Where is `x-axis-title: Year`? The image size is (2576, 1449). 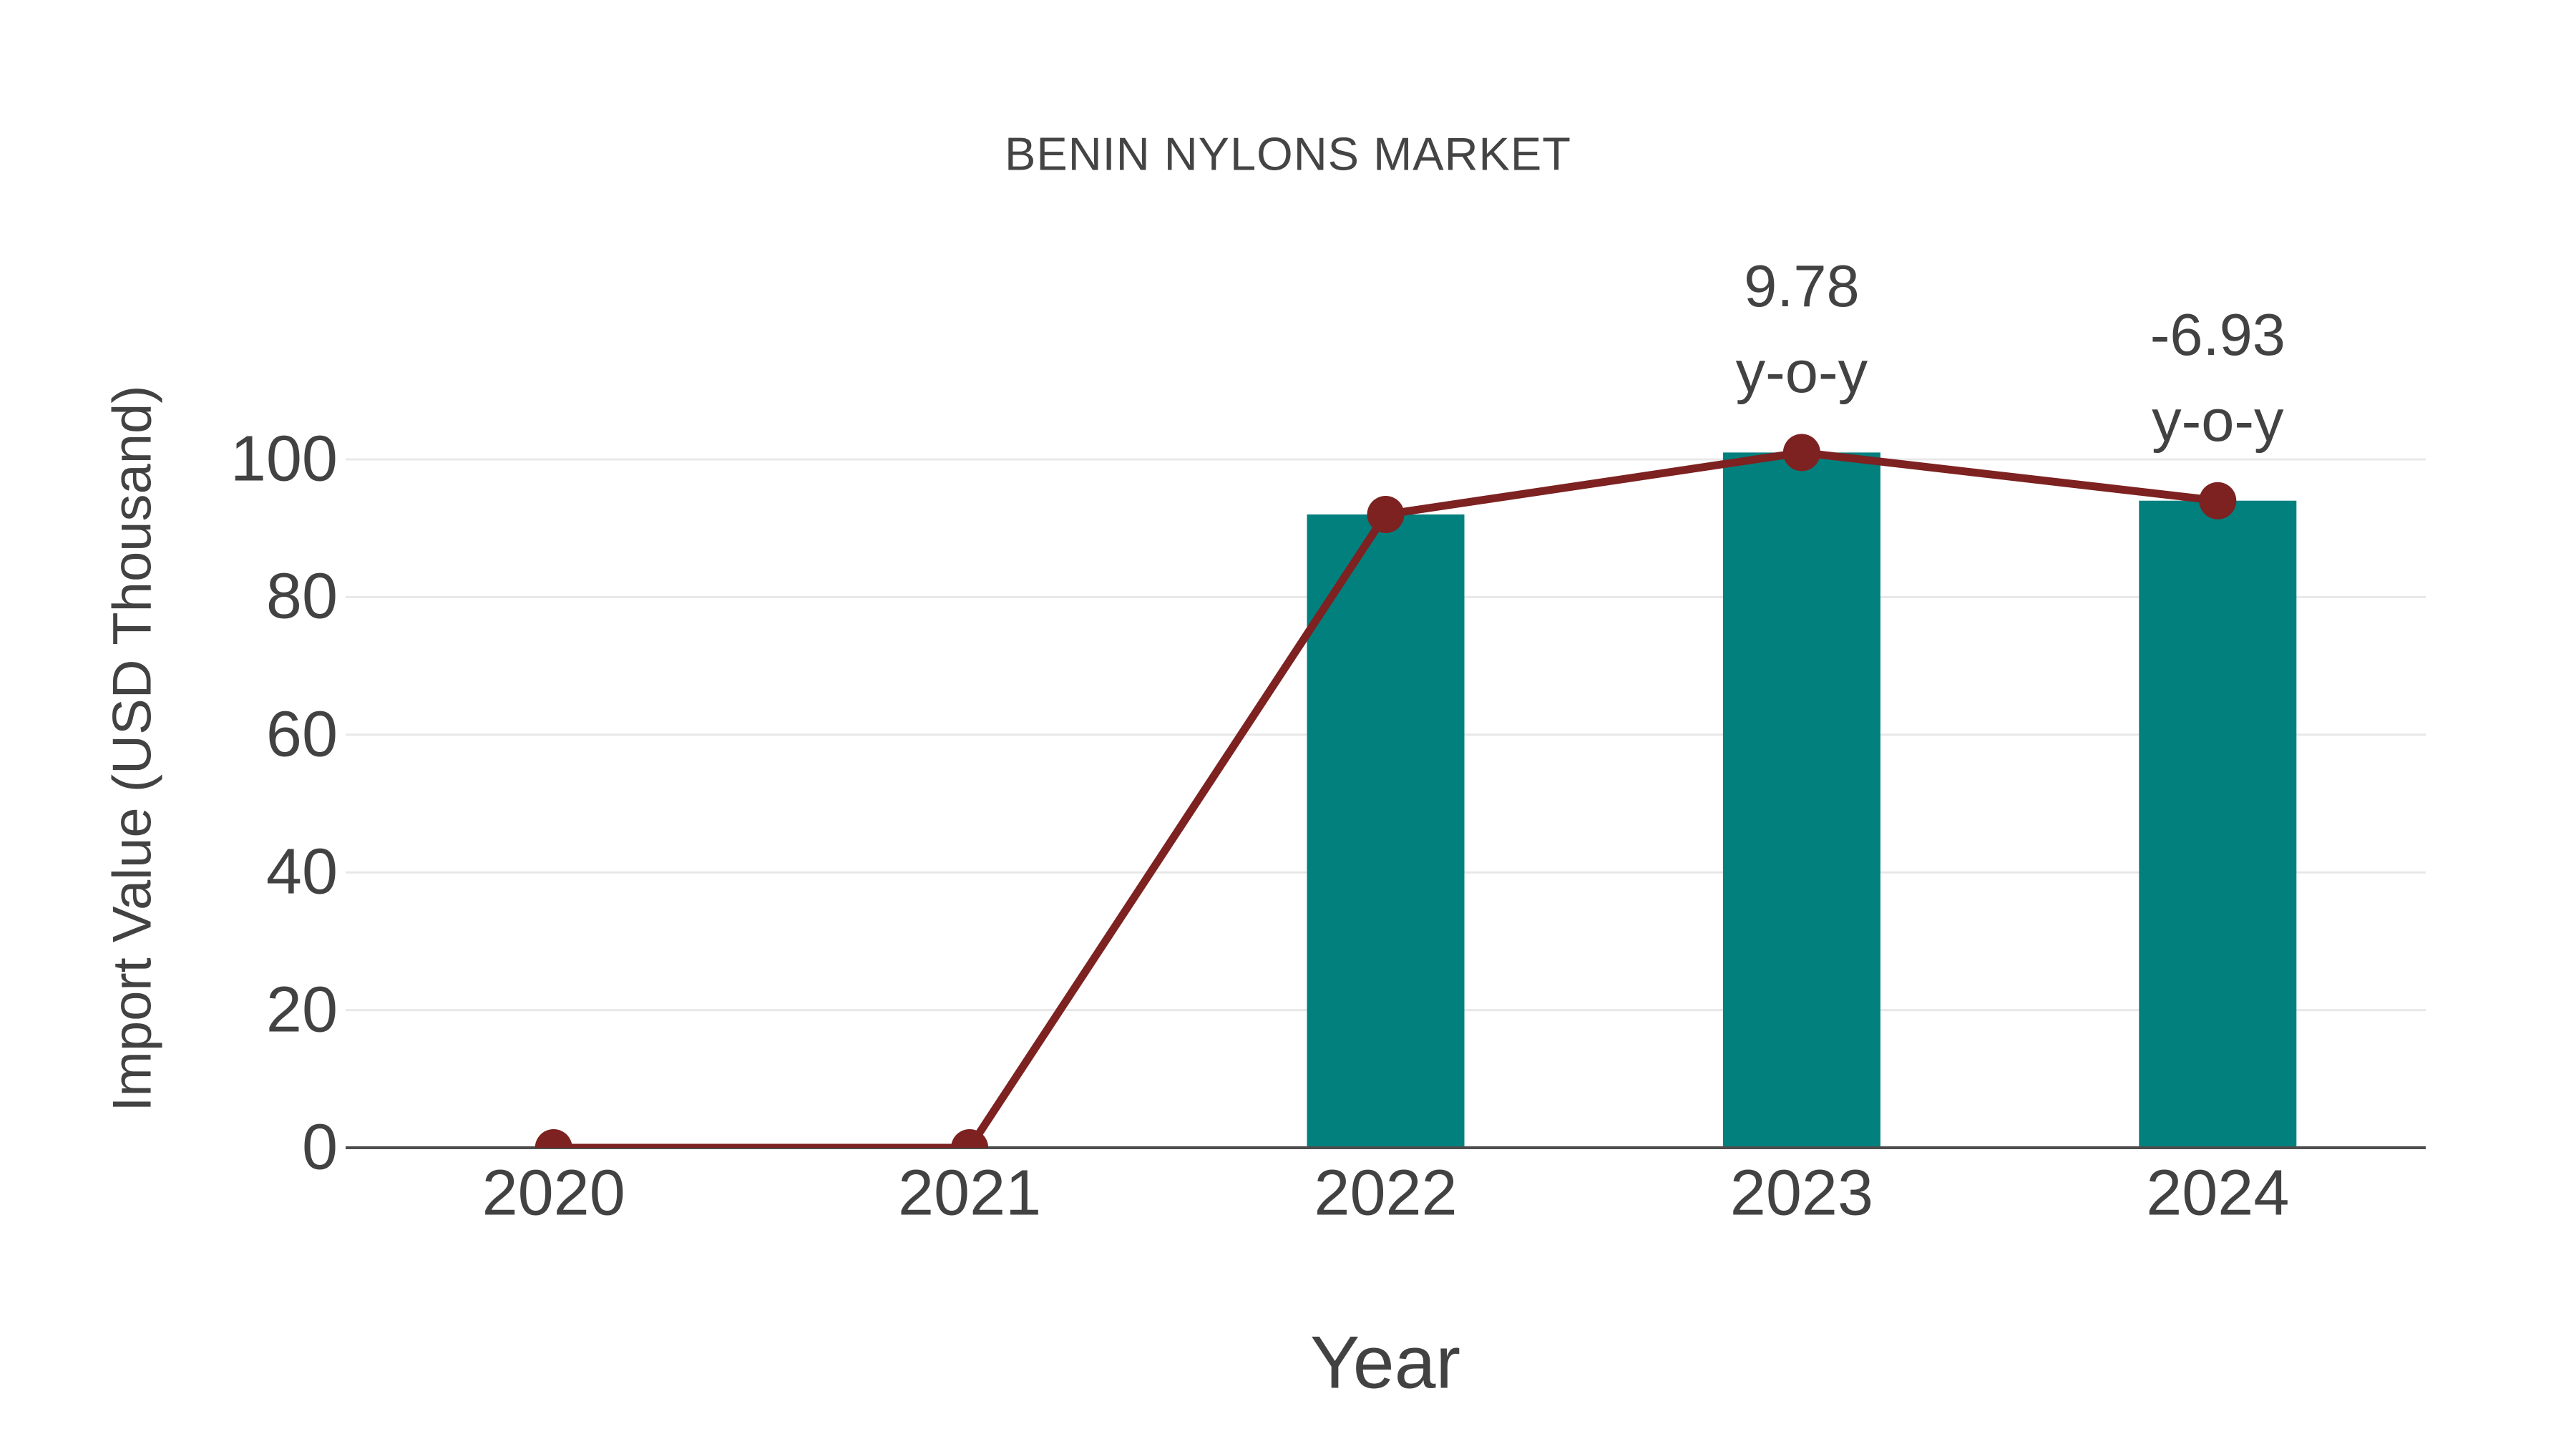 x-axis-title: Year is located at coordinates (1385, 1363).